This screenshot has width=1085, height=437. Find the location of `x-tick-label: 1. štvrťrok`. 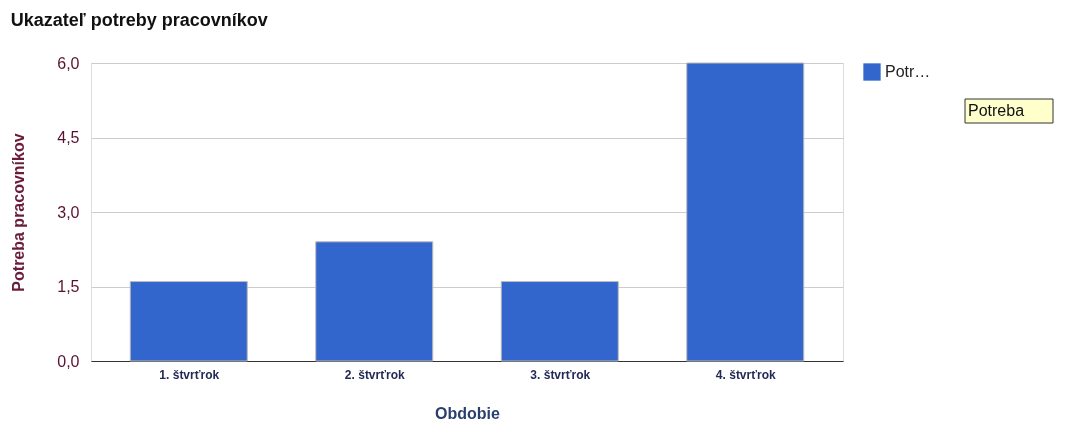

x-tick-label: 1. štvrťrok is located at coordinates (189, 374).